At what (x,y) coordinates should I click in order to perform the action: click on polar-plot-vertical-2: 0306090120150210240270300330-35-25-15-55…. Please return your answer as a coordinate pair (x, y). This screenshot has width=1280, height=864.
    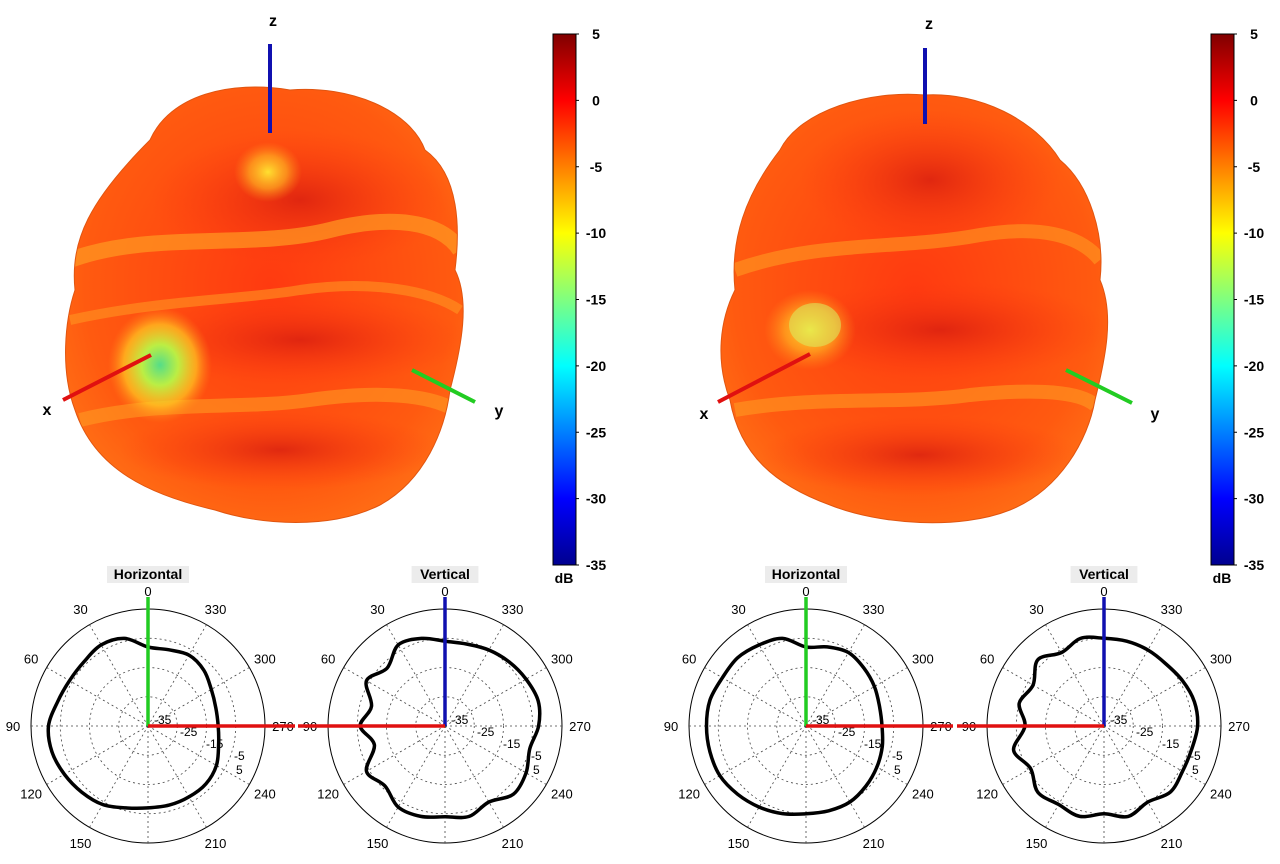
    Looking at the image, I should click on (1103, 708).